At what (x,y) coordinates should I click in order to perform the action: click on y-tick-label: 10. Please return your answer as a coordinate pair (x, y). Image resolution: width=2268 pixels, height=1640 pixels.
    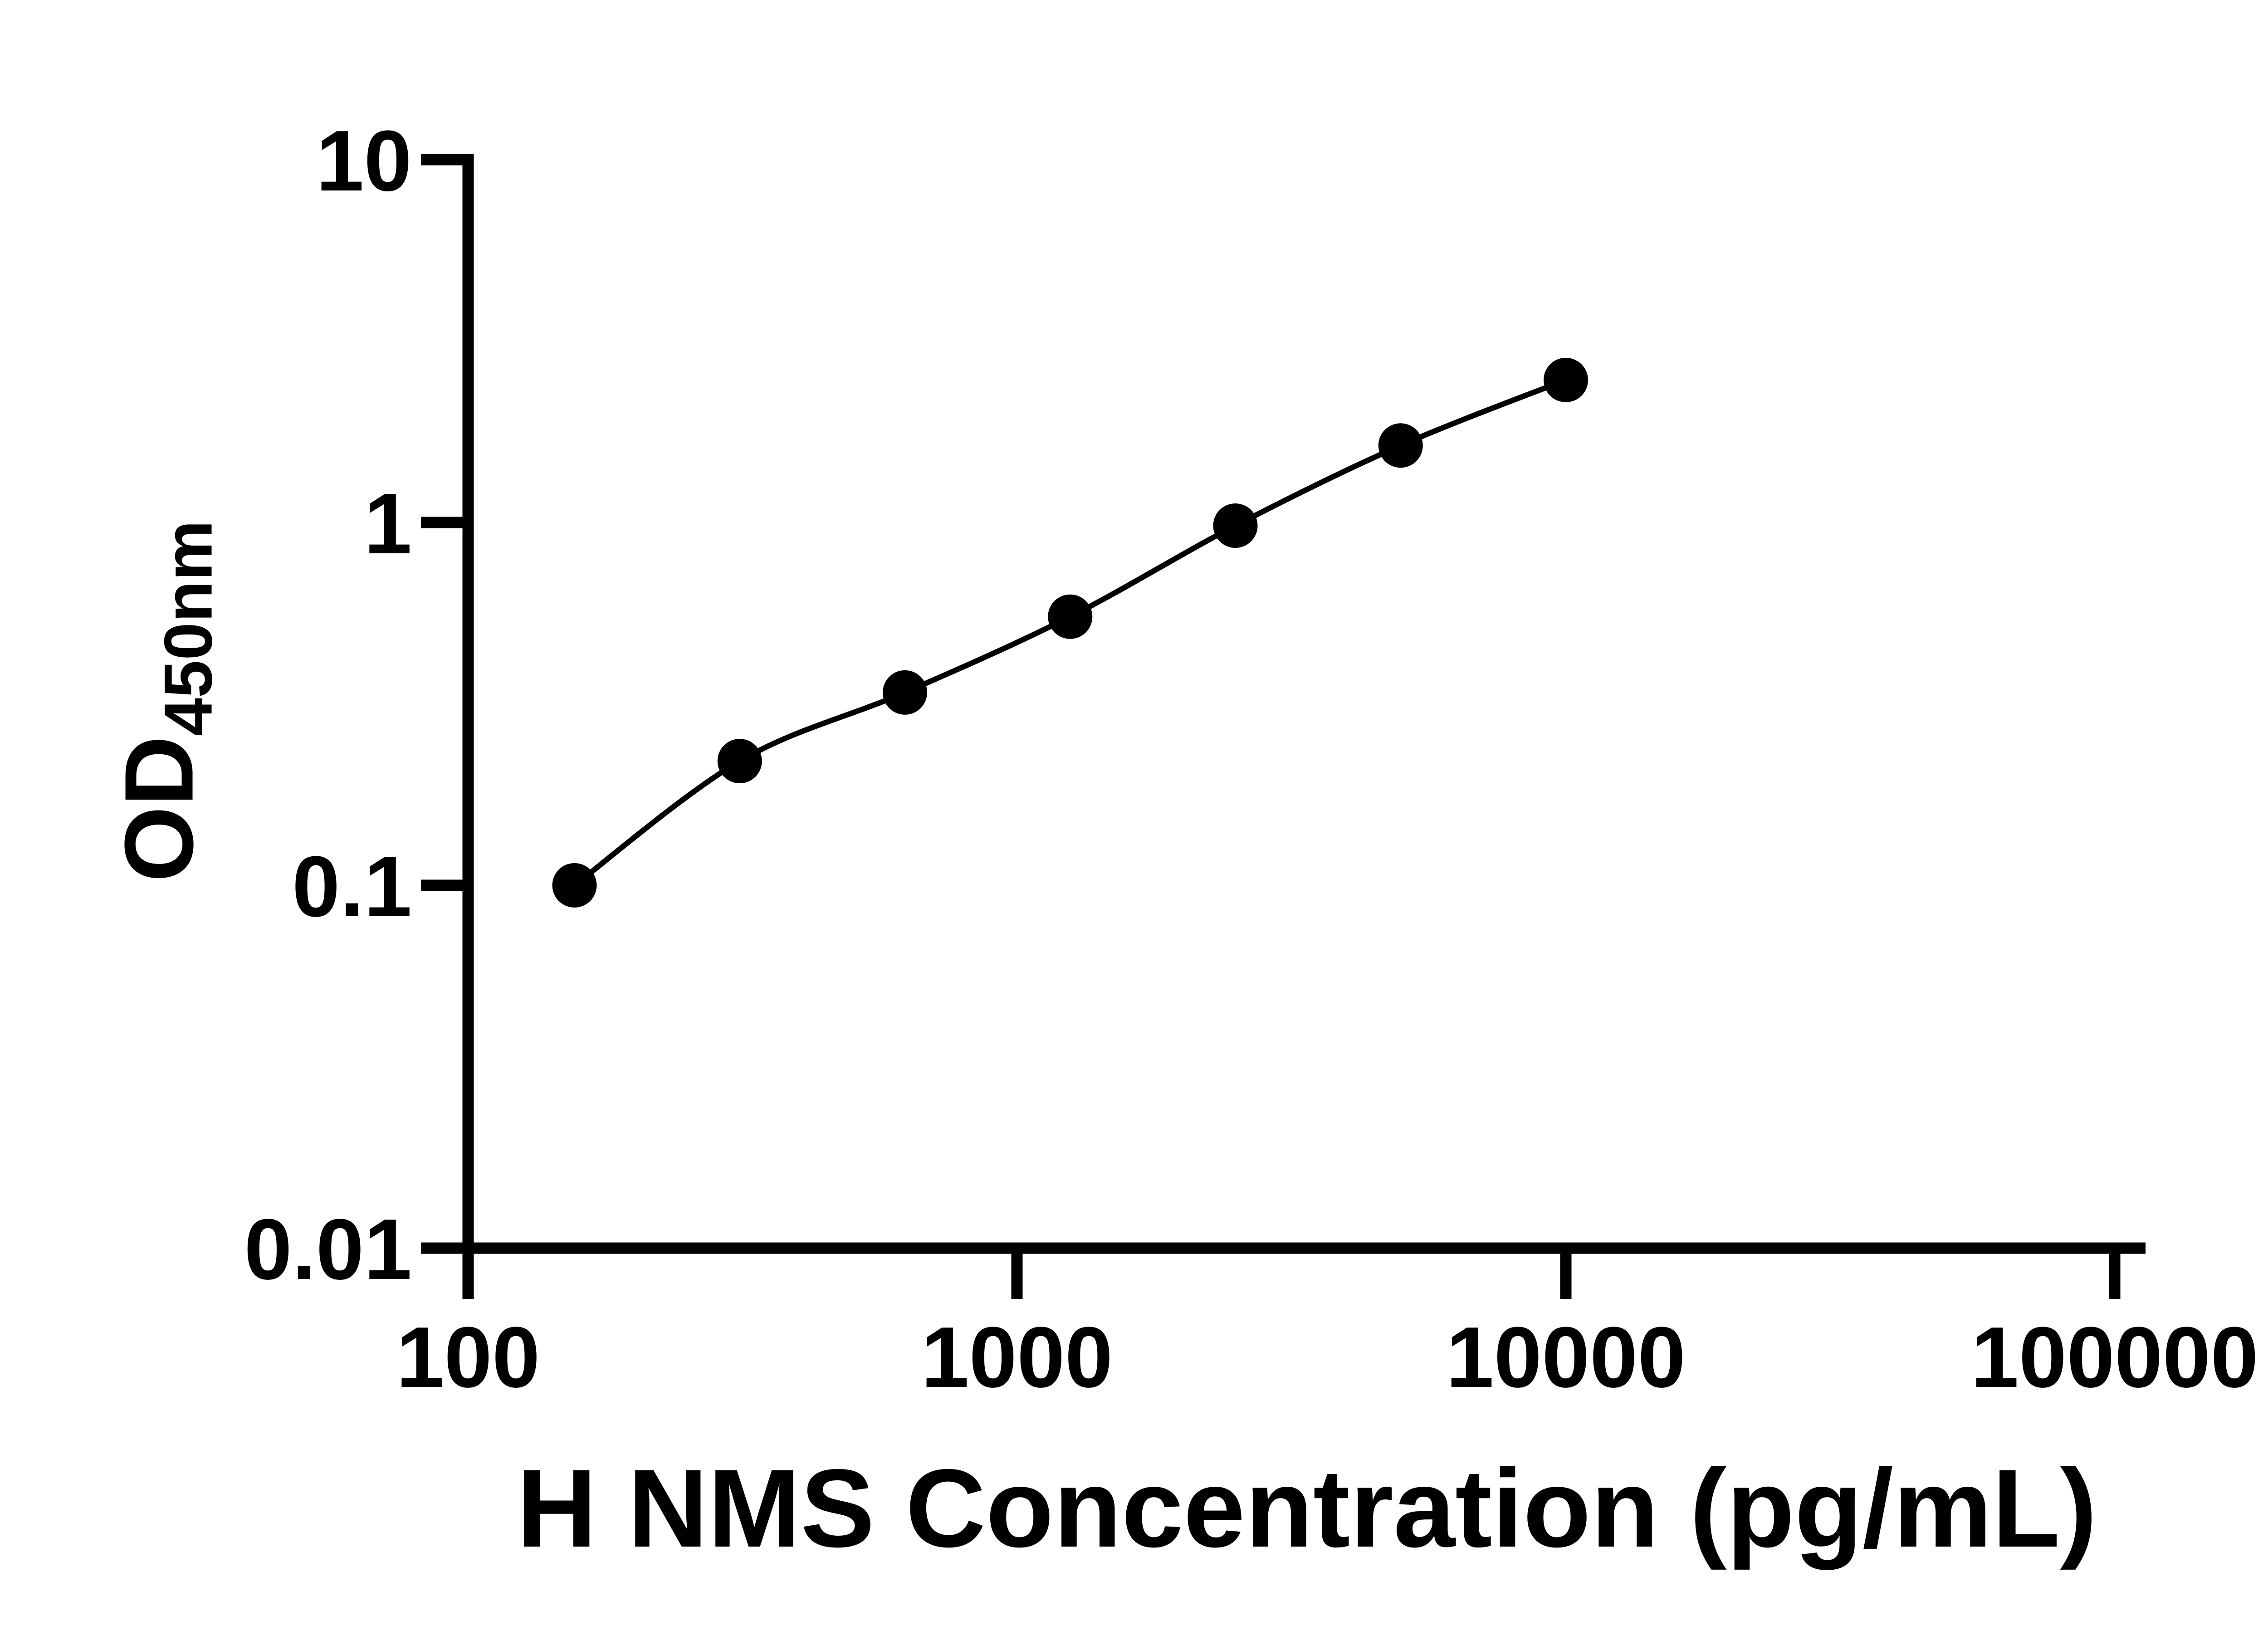
    Looking at the image, I should click on (364, 161).